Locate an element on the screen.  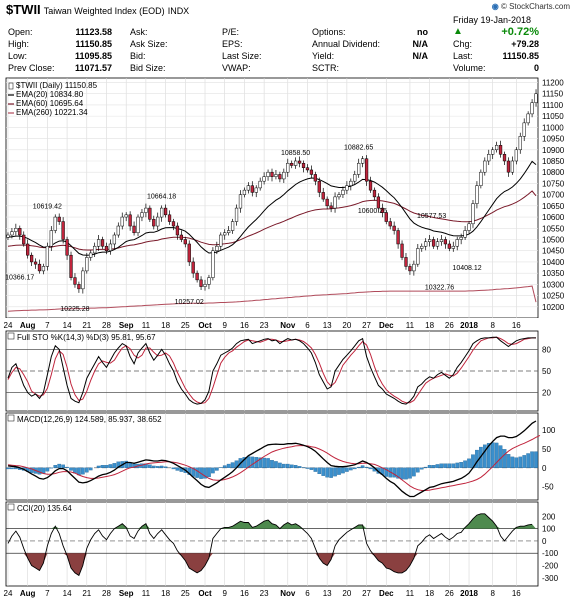
x-tick-label: 23 is located at coordinates (264, 593).